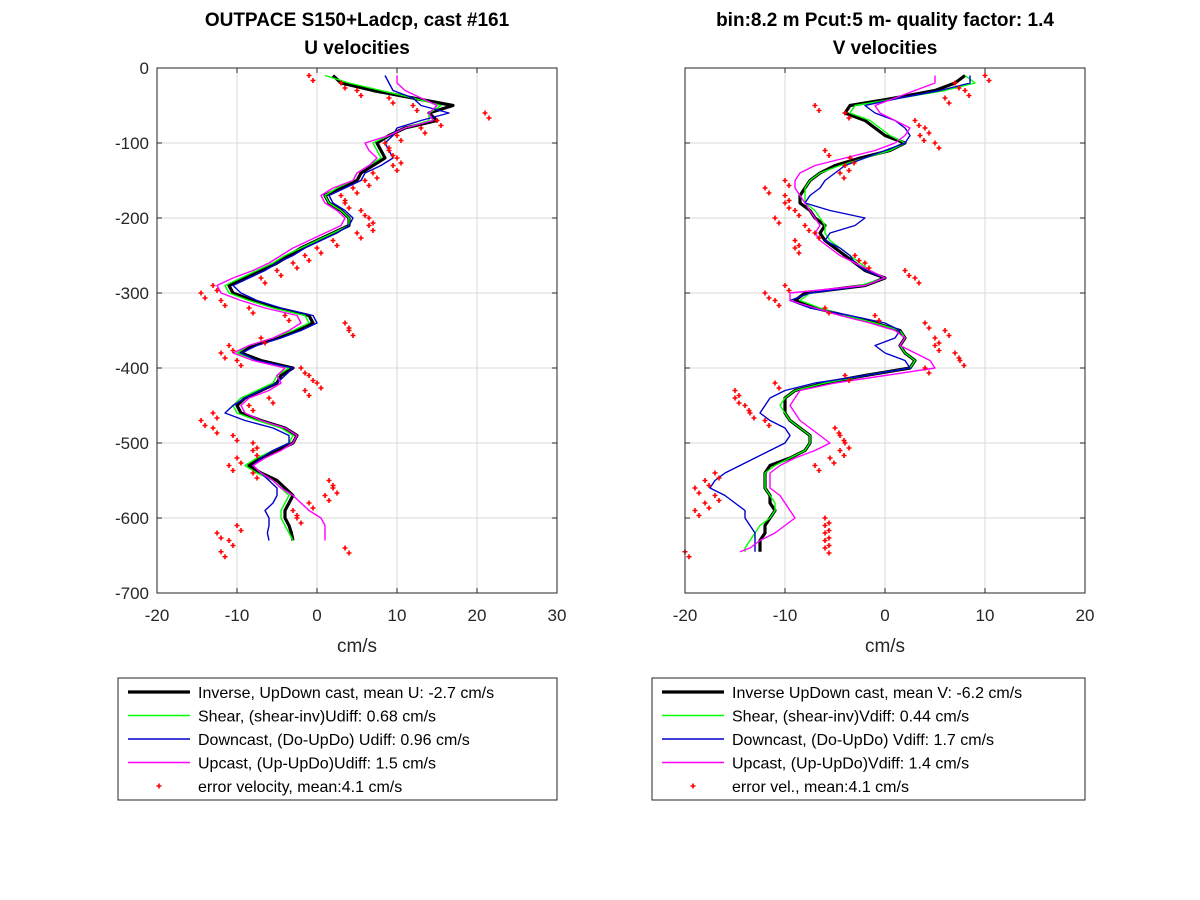 The height and width of the screenshot is (900, 1200). Describe the element at coordinates (353, 335) in the screenshot. I see `u-error-point-34-b` at that location.